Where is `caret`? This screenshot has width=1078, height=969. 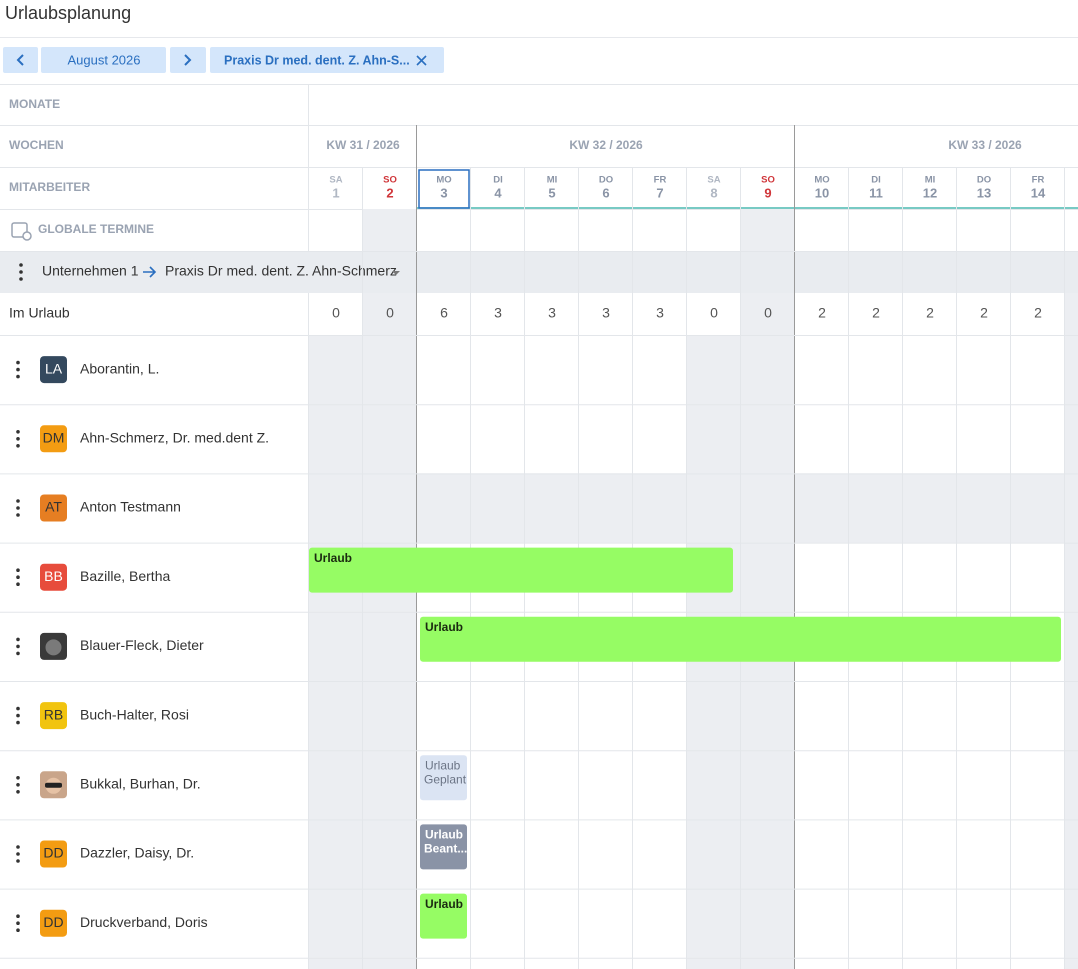
caret is located at coordinates (396, 273).